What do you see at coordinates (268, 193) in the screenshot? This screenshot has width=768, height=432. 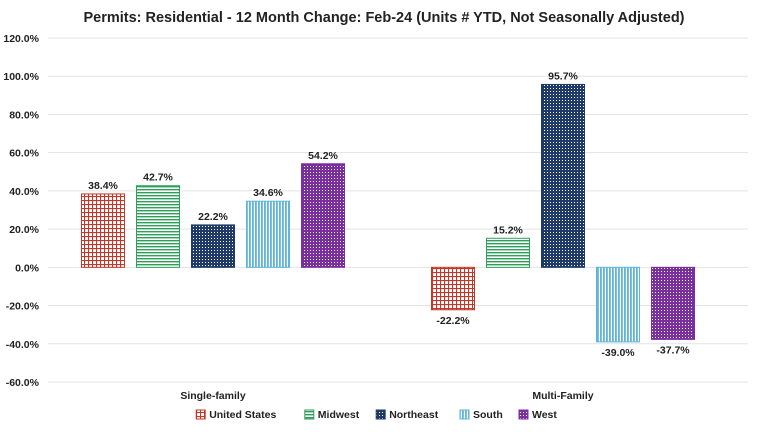 I see `data-label: 34.6%` at bounding box center [268, 193].